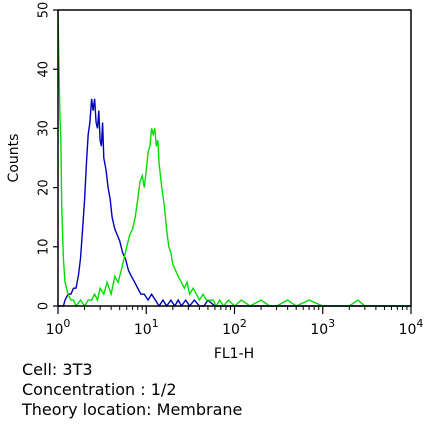  Describe the element at coordinates (44, 306) in the screenshot. I see `y-tick-label: 0` at that location.